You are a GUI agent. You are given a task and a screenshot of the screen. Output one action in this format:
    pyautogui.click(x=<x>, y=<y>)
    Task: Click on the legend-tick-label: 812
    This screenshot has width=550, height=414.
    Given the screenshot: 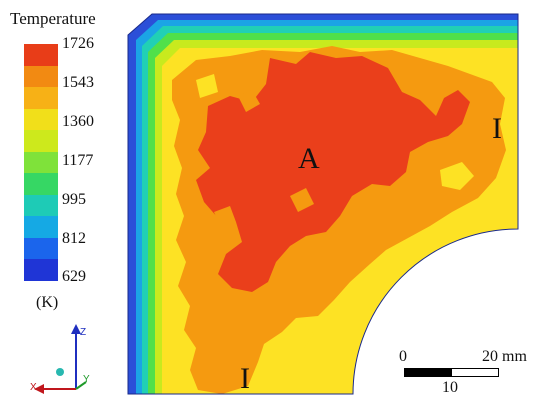 What is the action you would take?
    pyautogui.click(x=74, y=238)
    